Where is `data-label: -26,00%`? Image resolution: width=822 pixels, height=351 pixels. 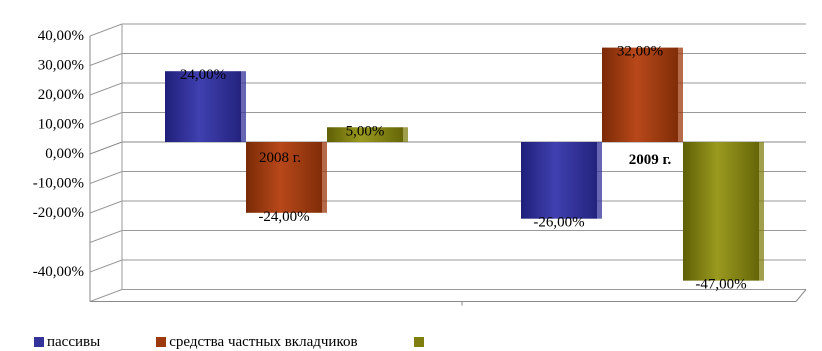
data-label: -26,00% is located at coordinates (558, 223).